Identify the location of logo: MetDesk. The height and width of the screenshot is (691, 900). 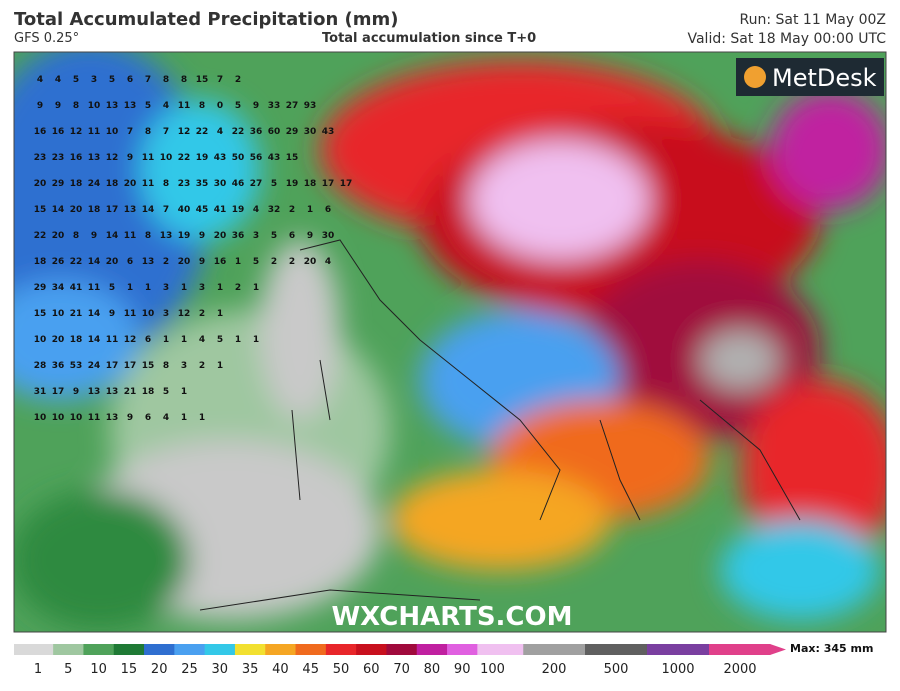
(824, 78).